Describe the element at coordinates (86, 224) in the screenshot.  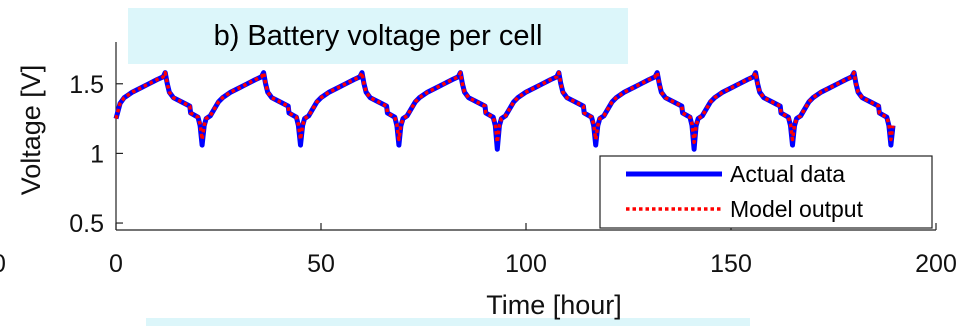
I see `y-tick-label: 0.5` at that location.